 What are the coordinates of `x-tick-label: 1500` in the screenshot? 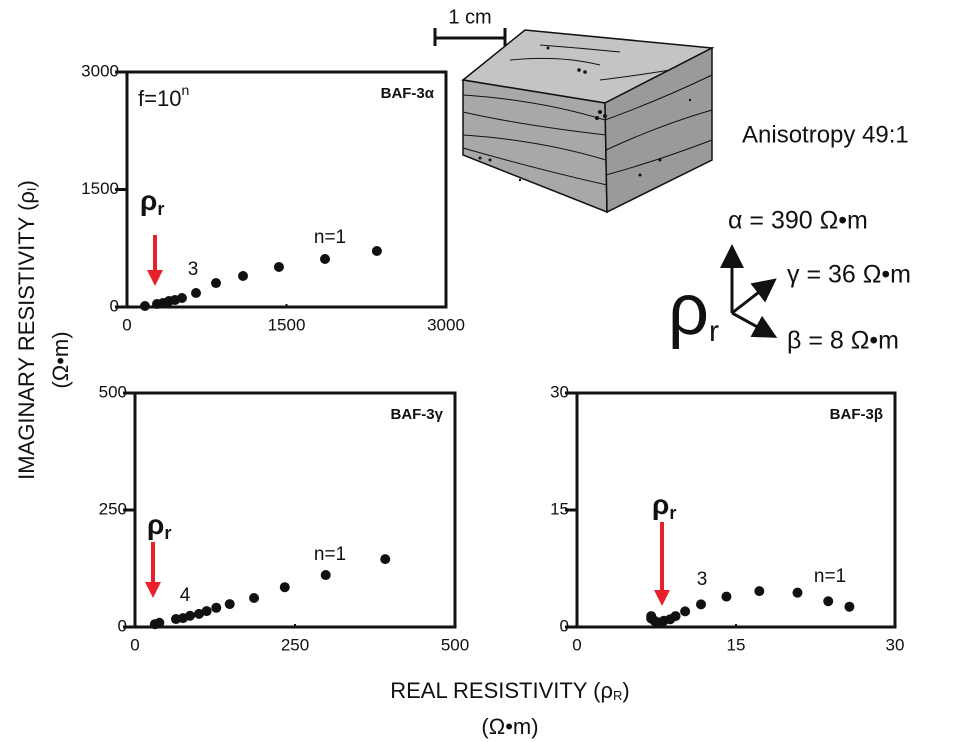 It's located at (287, 324).